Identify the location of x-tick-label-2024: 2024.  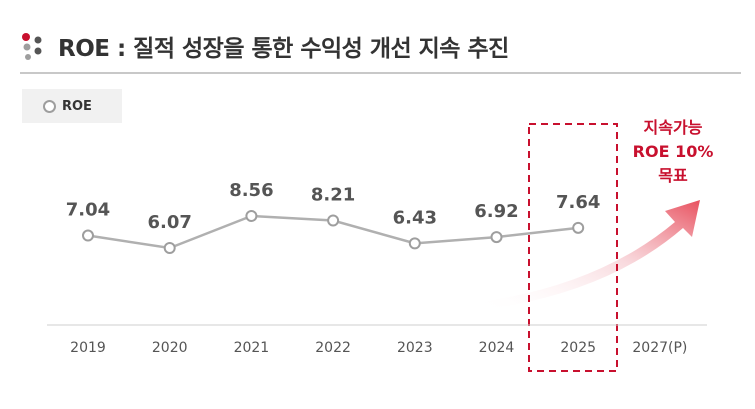
(497, 348).